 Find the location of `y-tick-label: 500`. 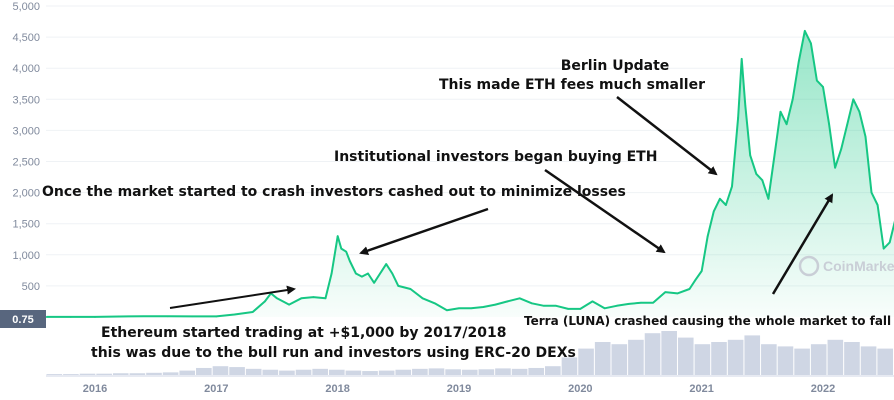

y-tick-label: 500 is located at coordinates (31, 287).